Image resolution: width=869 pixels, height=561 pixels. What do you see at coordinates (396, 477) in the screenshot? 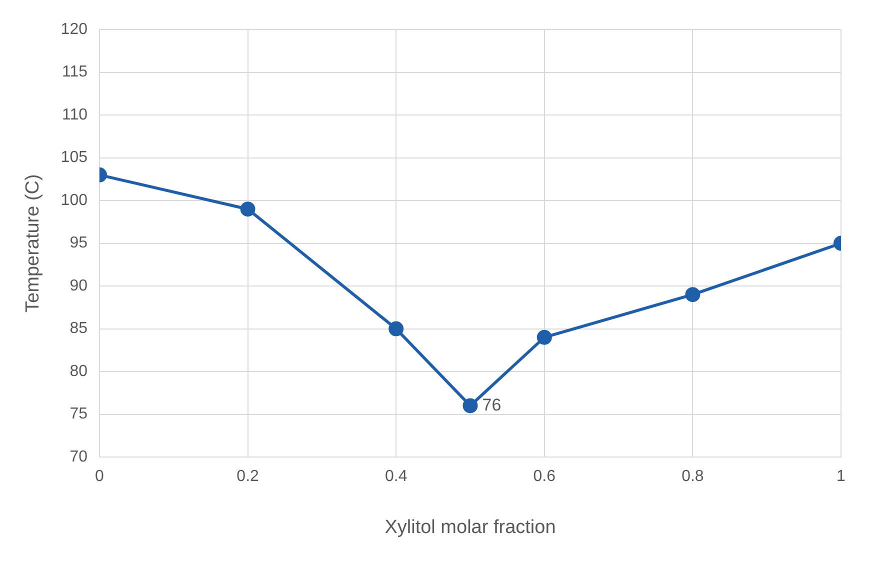
I see `x-tick-label: 0.4` at bounding box center [396, 477].